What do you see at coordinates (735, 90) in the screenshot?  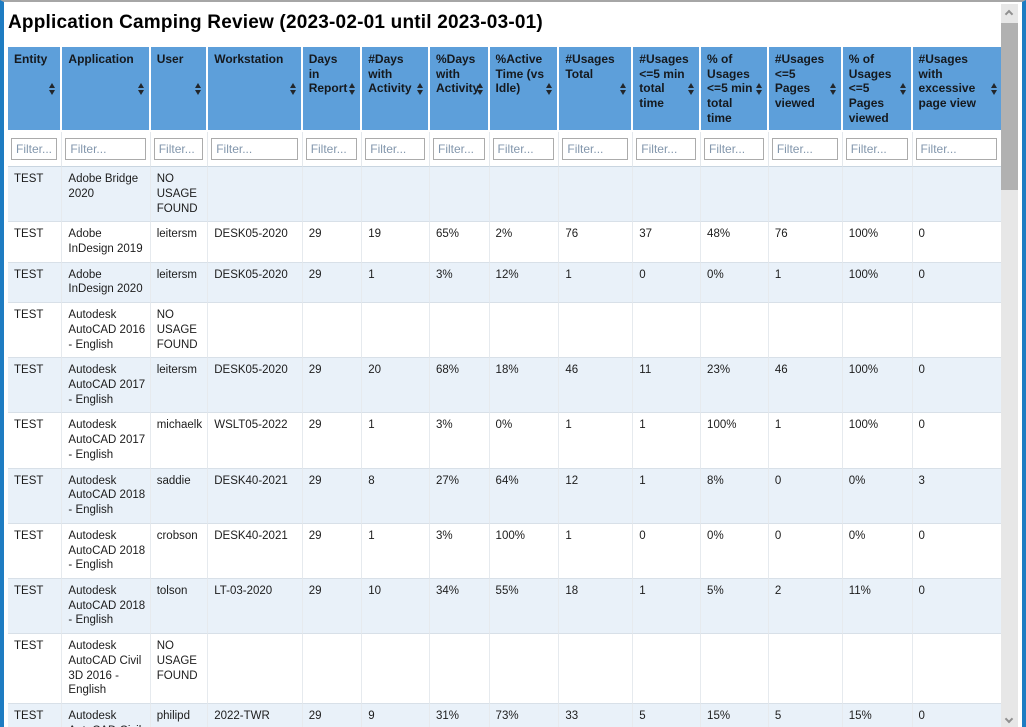 I see `column-header-pct-usages-le5-min: % of Usages <=5 min total time` at bounding box center [735, 90].